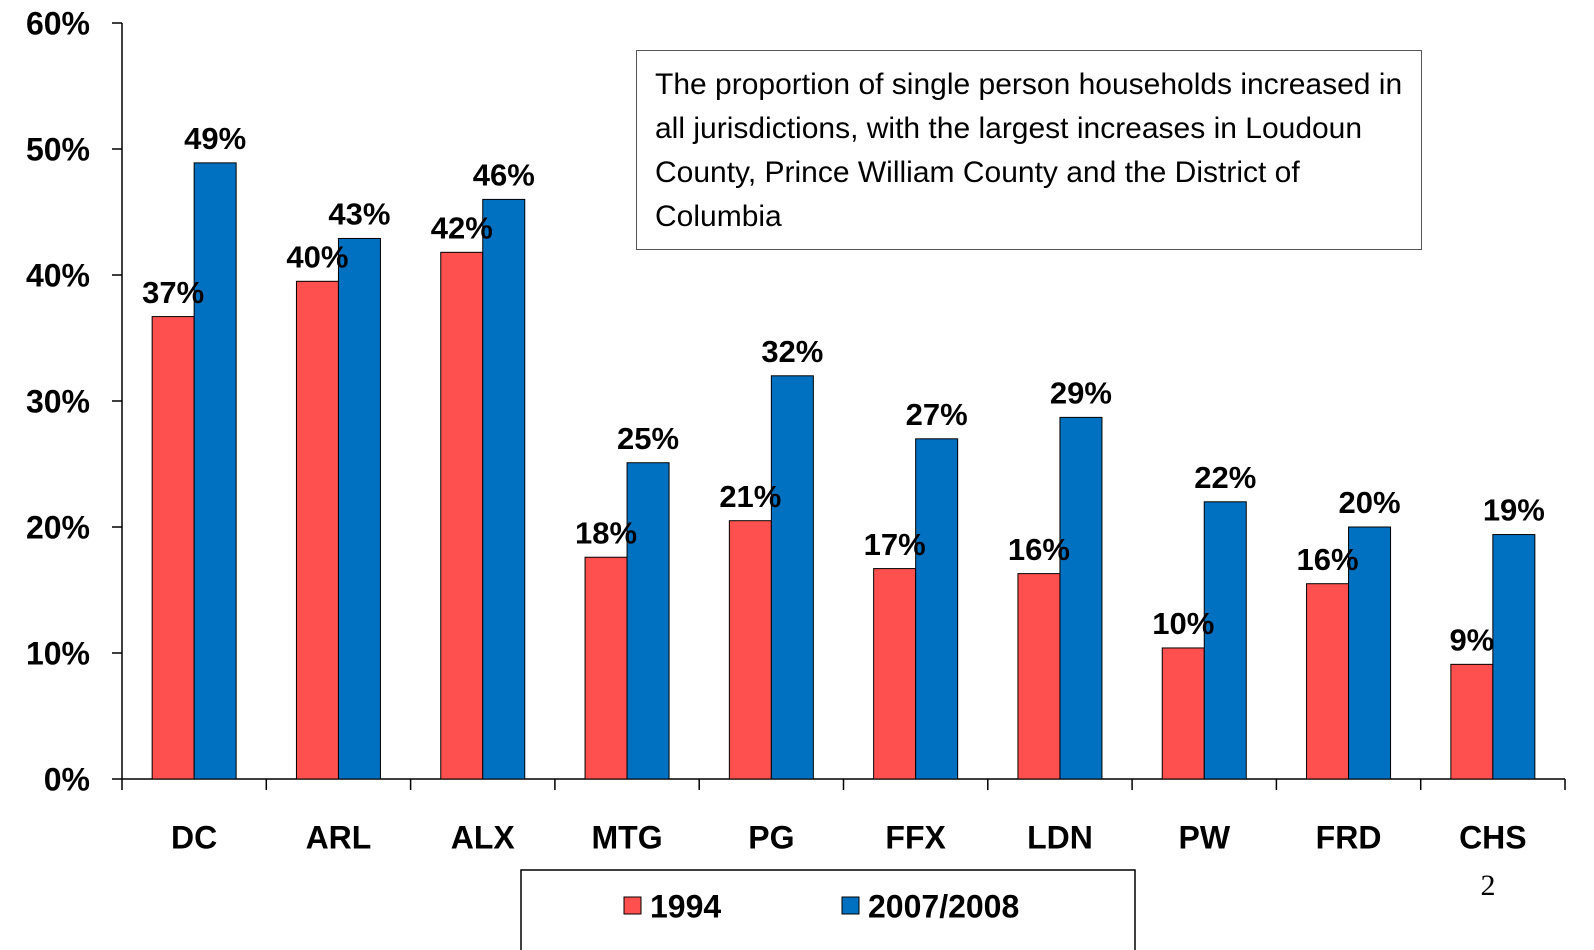 The image size is (1594, 950). I want to click on legend-label: 1994, so click(685, 906).